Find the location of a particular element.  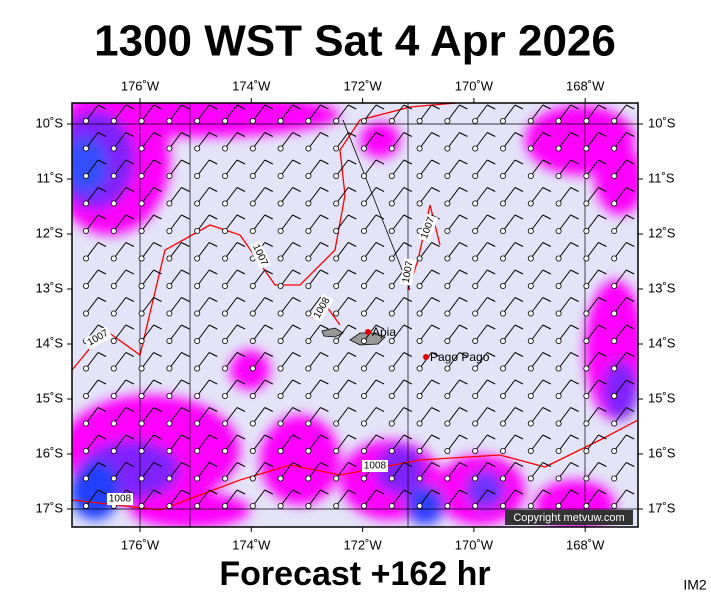

lat-label-right: 16˚S is located at coordinates (662, 452).